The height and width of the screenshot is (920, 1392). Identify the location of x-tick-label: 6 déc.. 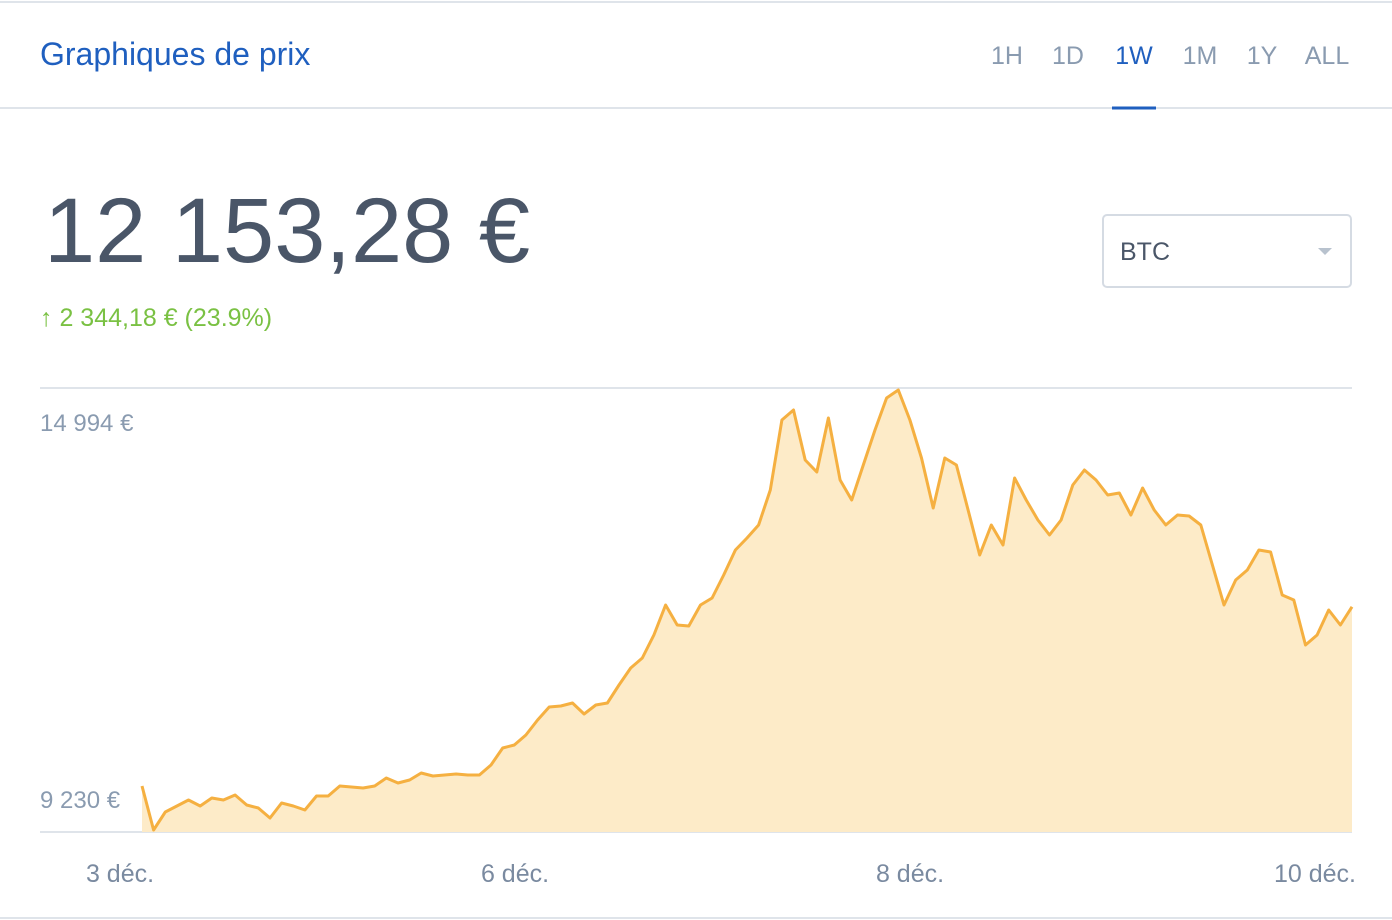
(515, 874).